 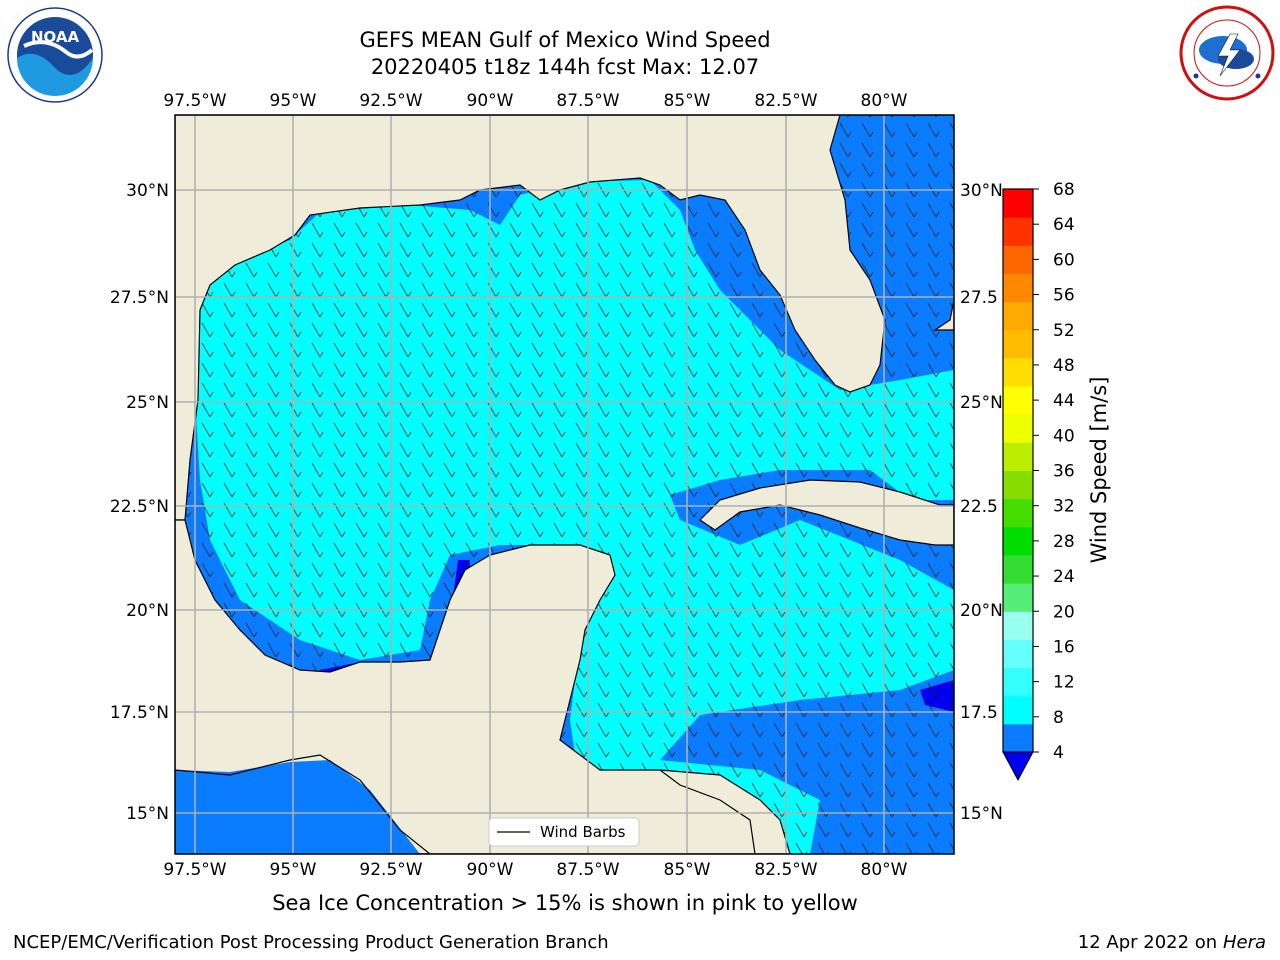 What do you see at coordinates (1064, 296) in the screenshot?
I see `colorbar-tick-label: 56` at bounding box center [1064, 296].